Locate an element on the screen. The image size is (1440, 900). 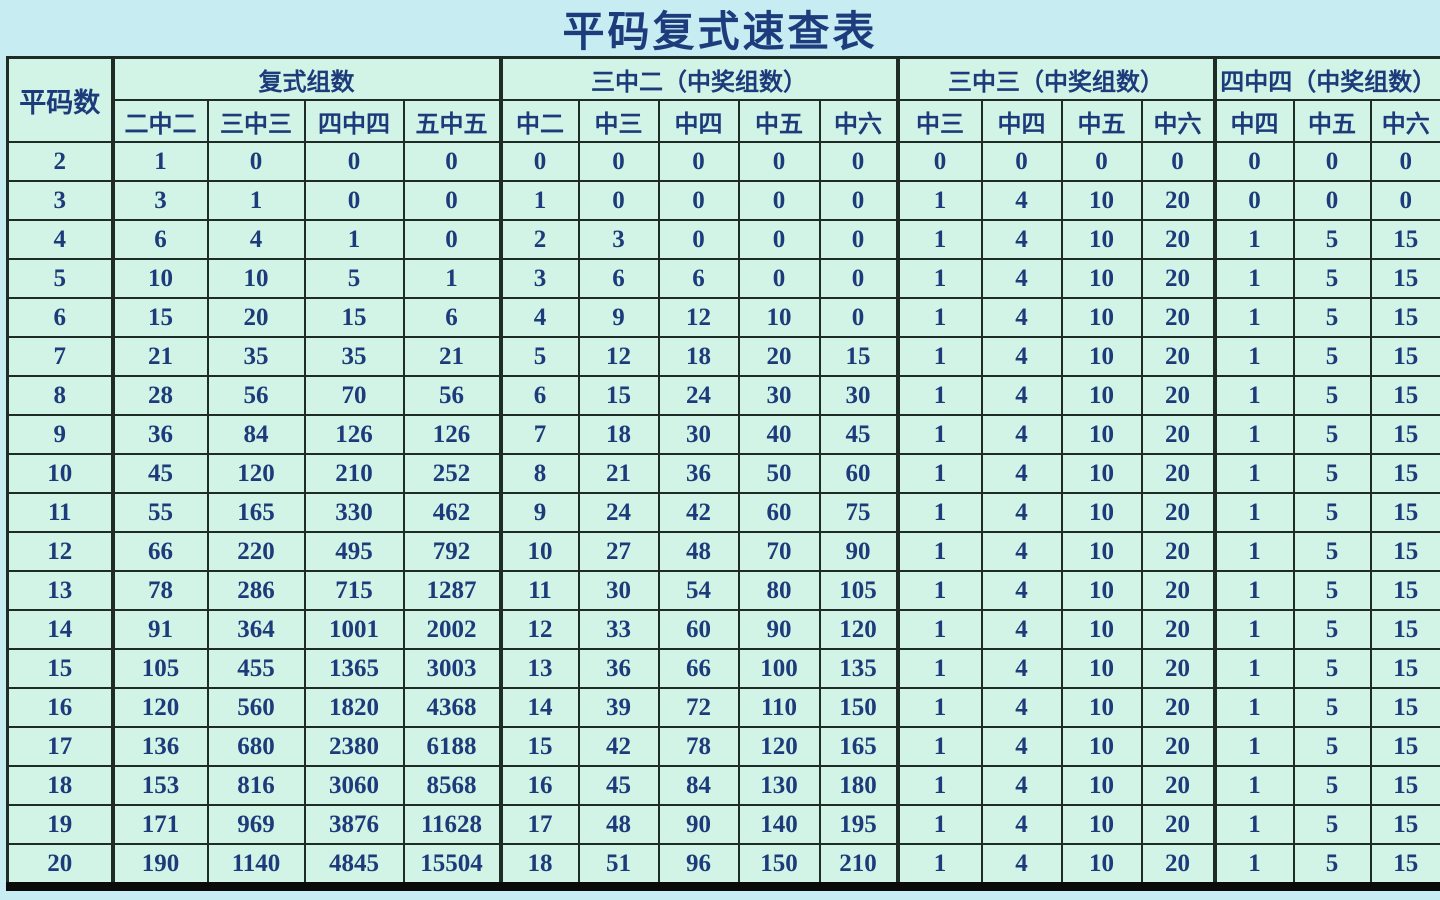
table-row: 7 21 35 35 21 5 12 18 20 15 1 4 10 20 1 5 15 is located at coordinates (723, 356).